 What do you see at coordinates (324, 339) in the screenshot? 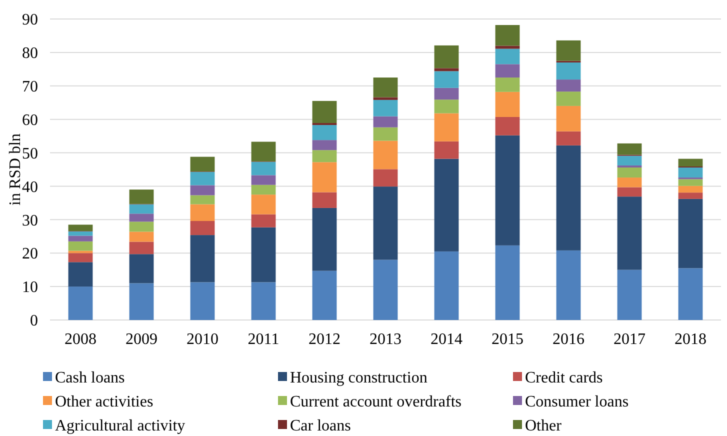
I see `x-tick-label: 2012` at bounding box center [324, 339].